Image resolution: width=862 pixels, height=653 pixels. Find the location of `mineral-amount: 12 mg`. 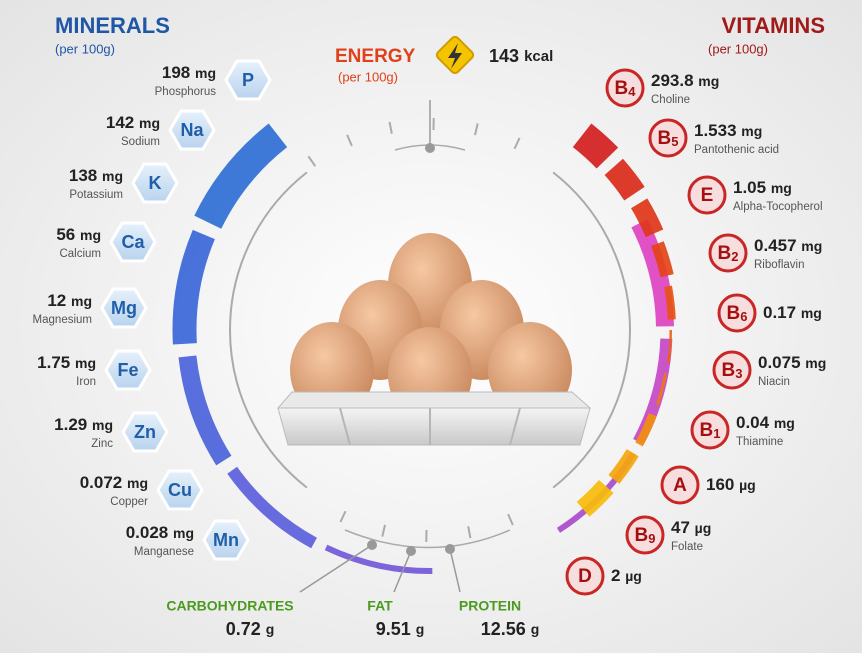

mineral-amount: 12 mg is located at coordinates (69, 300).